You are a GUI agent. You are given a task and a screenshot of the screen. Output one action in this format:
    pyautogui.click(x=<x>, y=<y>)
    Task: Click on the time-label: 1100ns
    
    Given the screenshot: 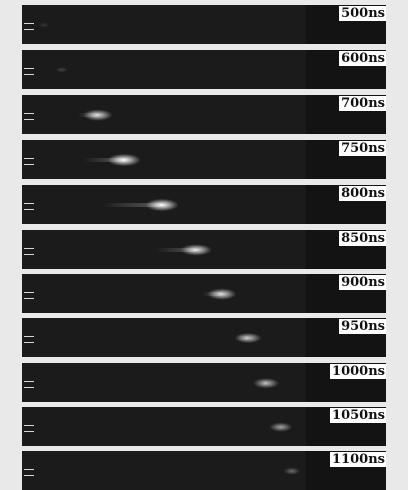 What is the action you would take?
    pyautogui.click(x=358, y=459)
    